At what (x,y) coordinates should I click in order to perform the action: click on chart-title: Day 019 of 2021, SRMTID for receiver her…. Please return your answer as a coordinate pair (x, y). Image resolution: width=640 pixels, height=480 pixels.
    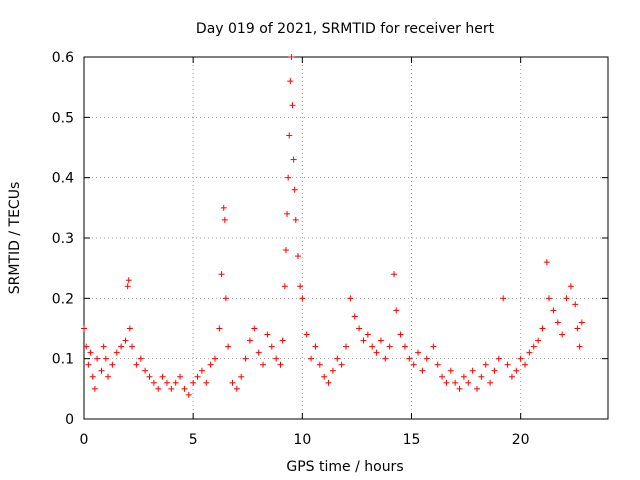
    Looking at the image, I should click on (345, 29).